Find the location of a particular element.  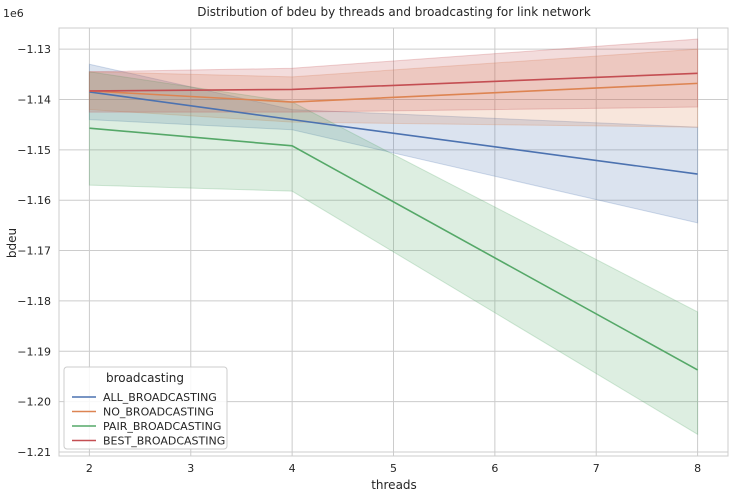

y-tick-label: −1.20 is located at coordinates (34, 402).